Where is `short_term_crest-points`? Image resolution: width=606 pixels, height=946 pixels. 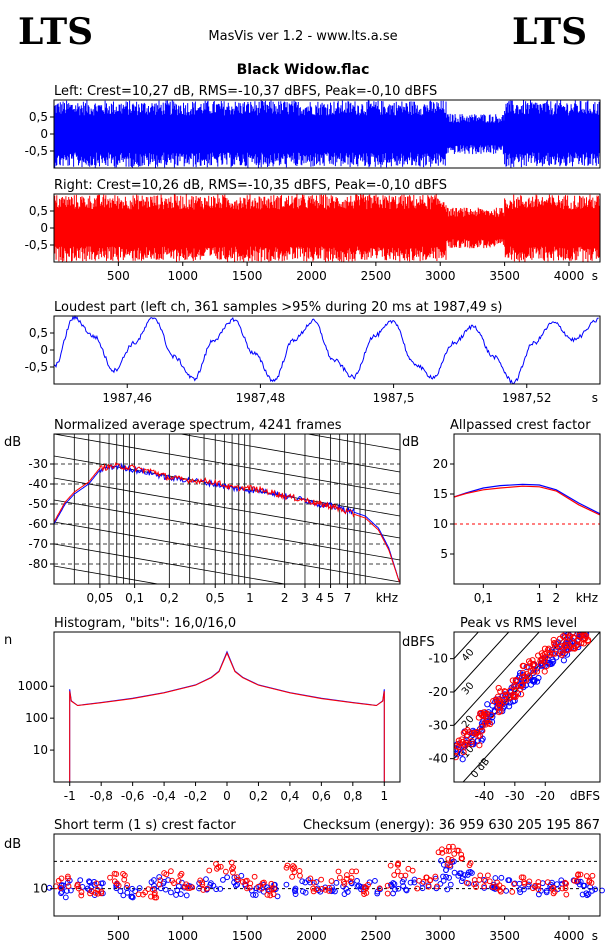 short_term_crest-points is located at coordinates (325, 872).